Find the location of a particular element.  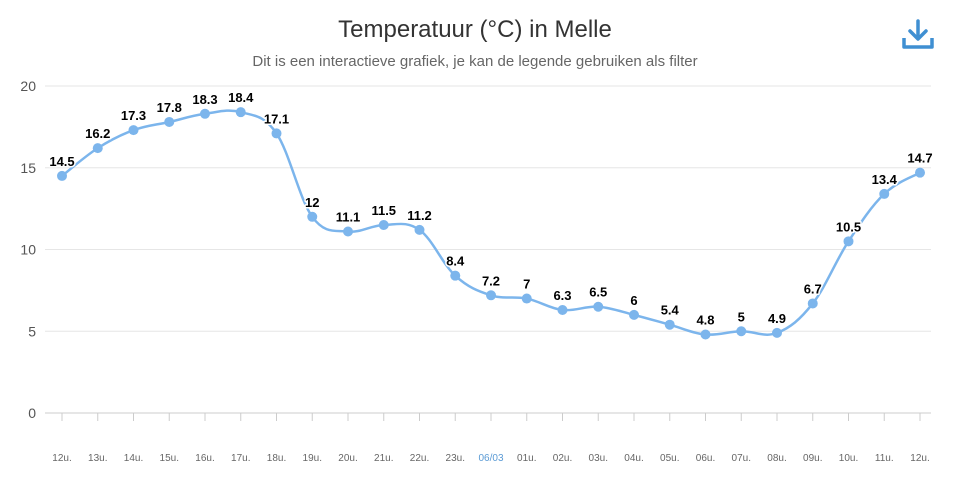

x-tick-label: 02u. is located at coordinates (562, 458).